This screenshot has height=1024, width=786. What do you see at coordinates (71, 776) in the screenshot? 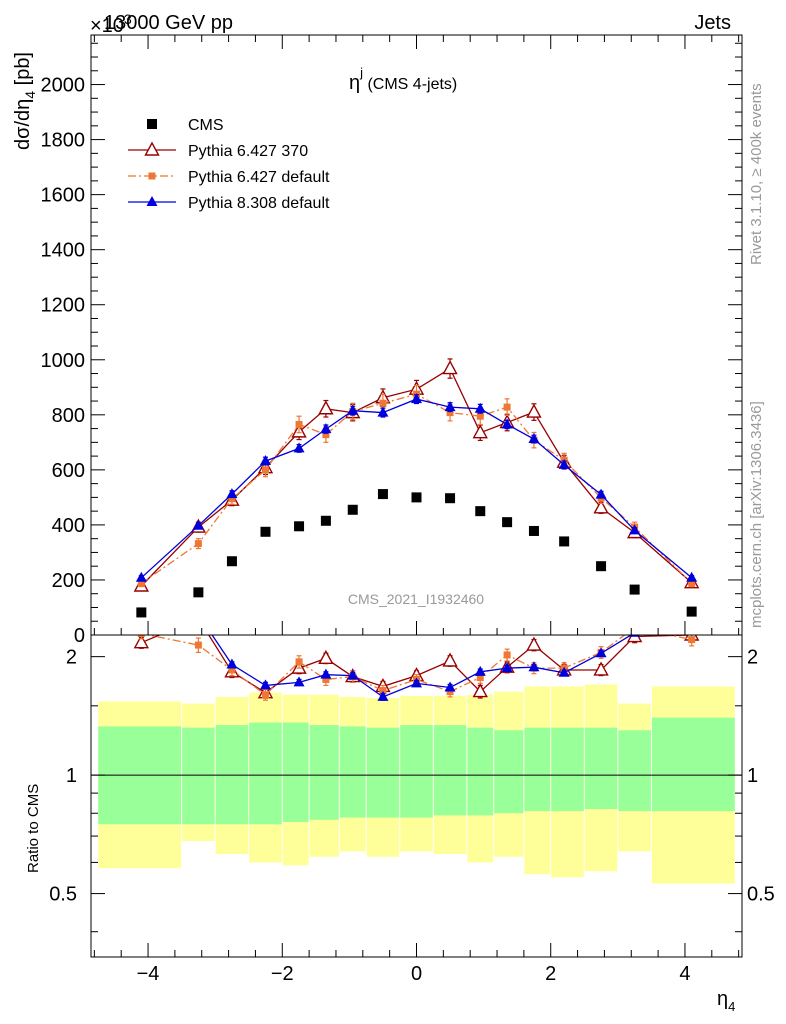
I see `ratio-y-tick-label: 1` at bounding box center [71, 776].